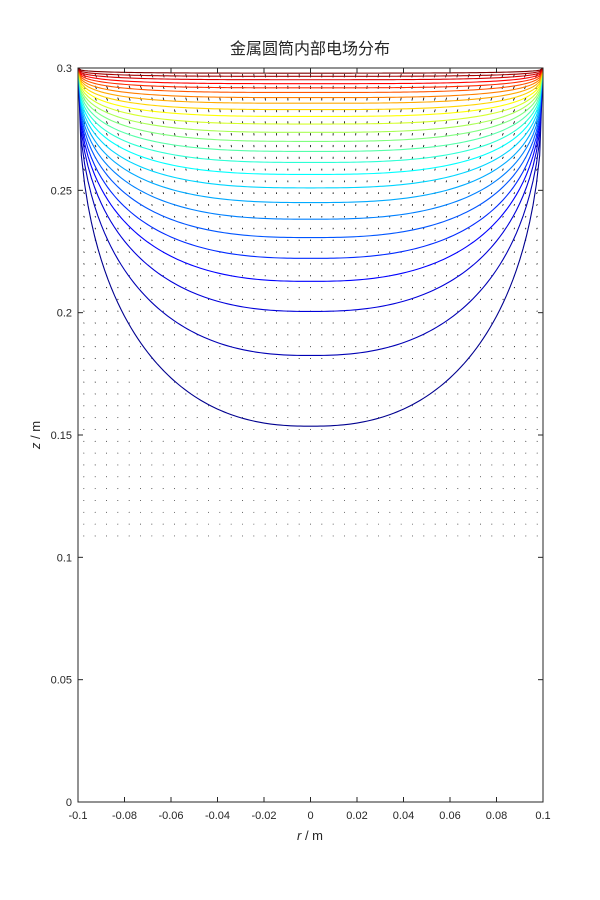  I want to click on y-tick-label: 0.1, so click(64, 558).